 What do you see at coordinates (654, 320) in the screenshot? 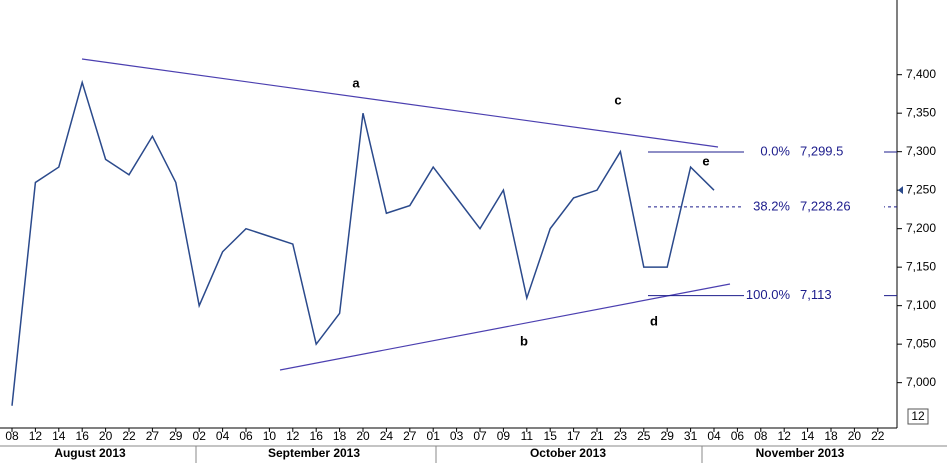
I see `wave-label: d` at bounding box center [654, 320].